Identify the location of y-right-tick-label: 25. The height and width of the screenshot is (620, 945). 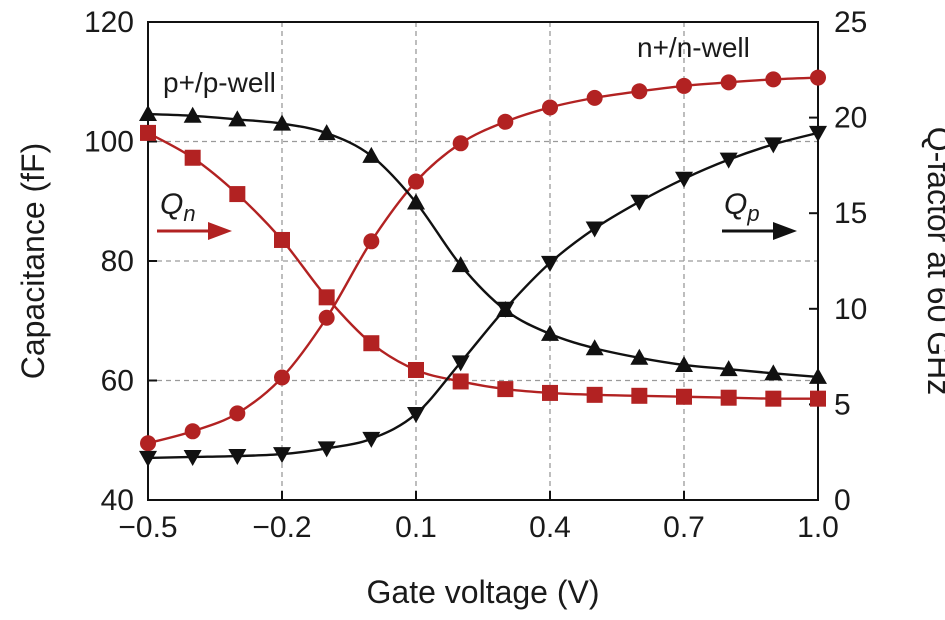
(850, 22).